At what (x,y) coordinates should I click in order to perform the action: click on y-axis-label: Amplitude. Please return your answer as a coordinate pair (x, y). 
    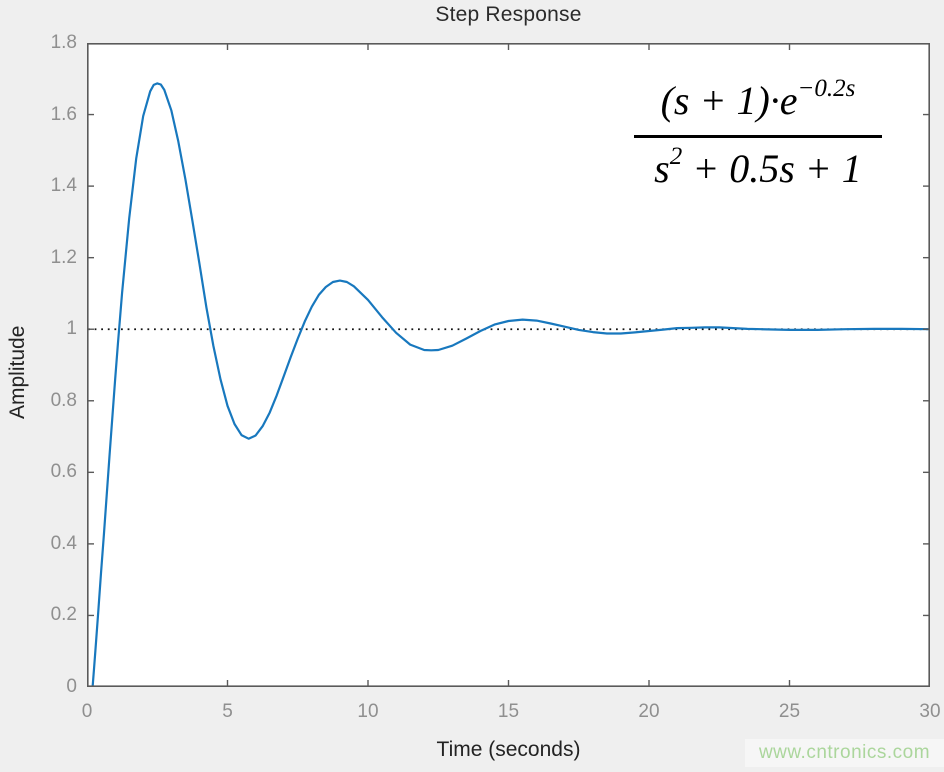
    Looking at the image, I should click on (17, 372).